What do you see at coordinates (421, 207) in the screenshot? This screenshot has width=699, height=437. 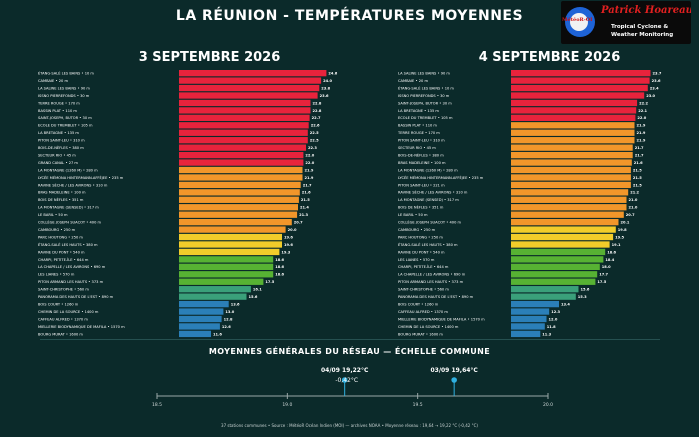 I see `station-label: BOIS DE NÈFLES • 351 m` at bounding box center [421, 207].